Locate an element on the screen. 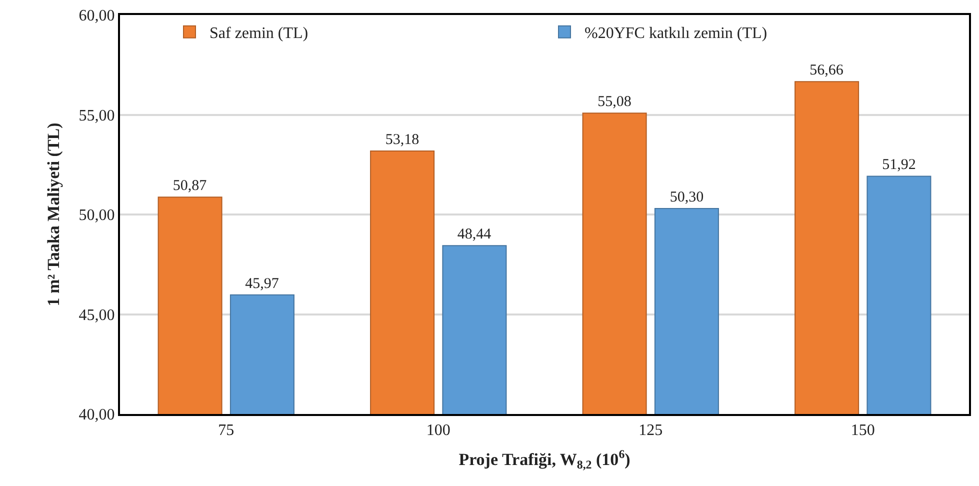 This screenshot has width=979, height=486. data-label: 56,66 is located at coordinates (827, 70).